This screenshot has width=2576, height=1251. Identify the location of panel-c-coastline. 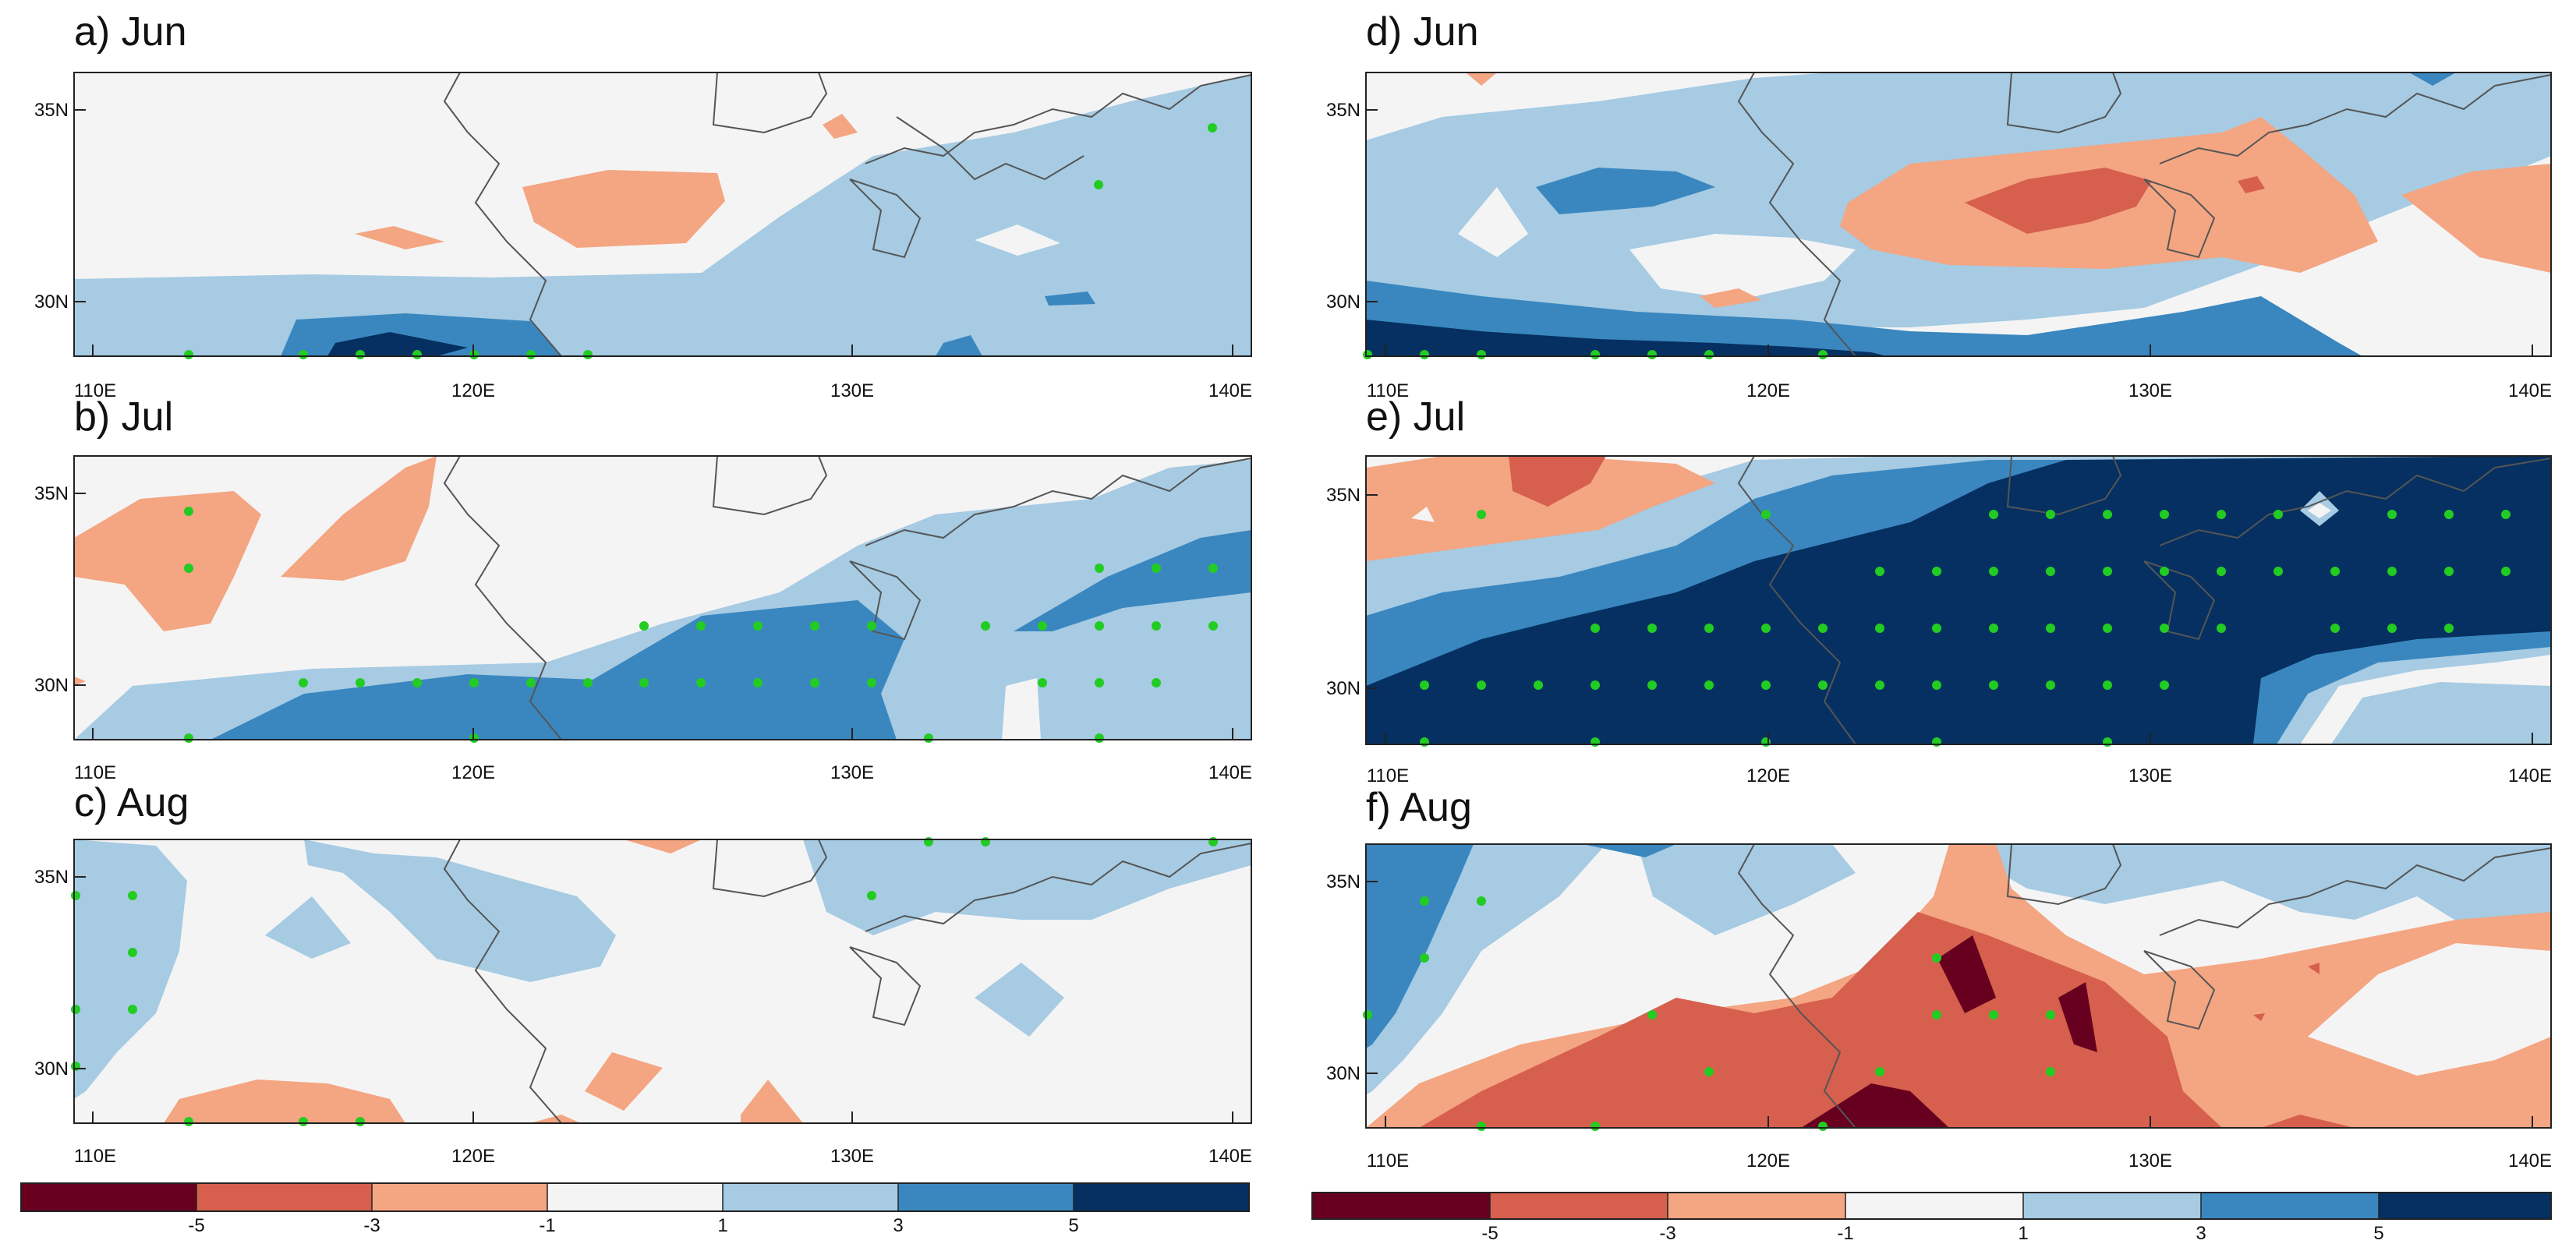
(847, 981).